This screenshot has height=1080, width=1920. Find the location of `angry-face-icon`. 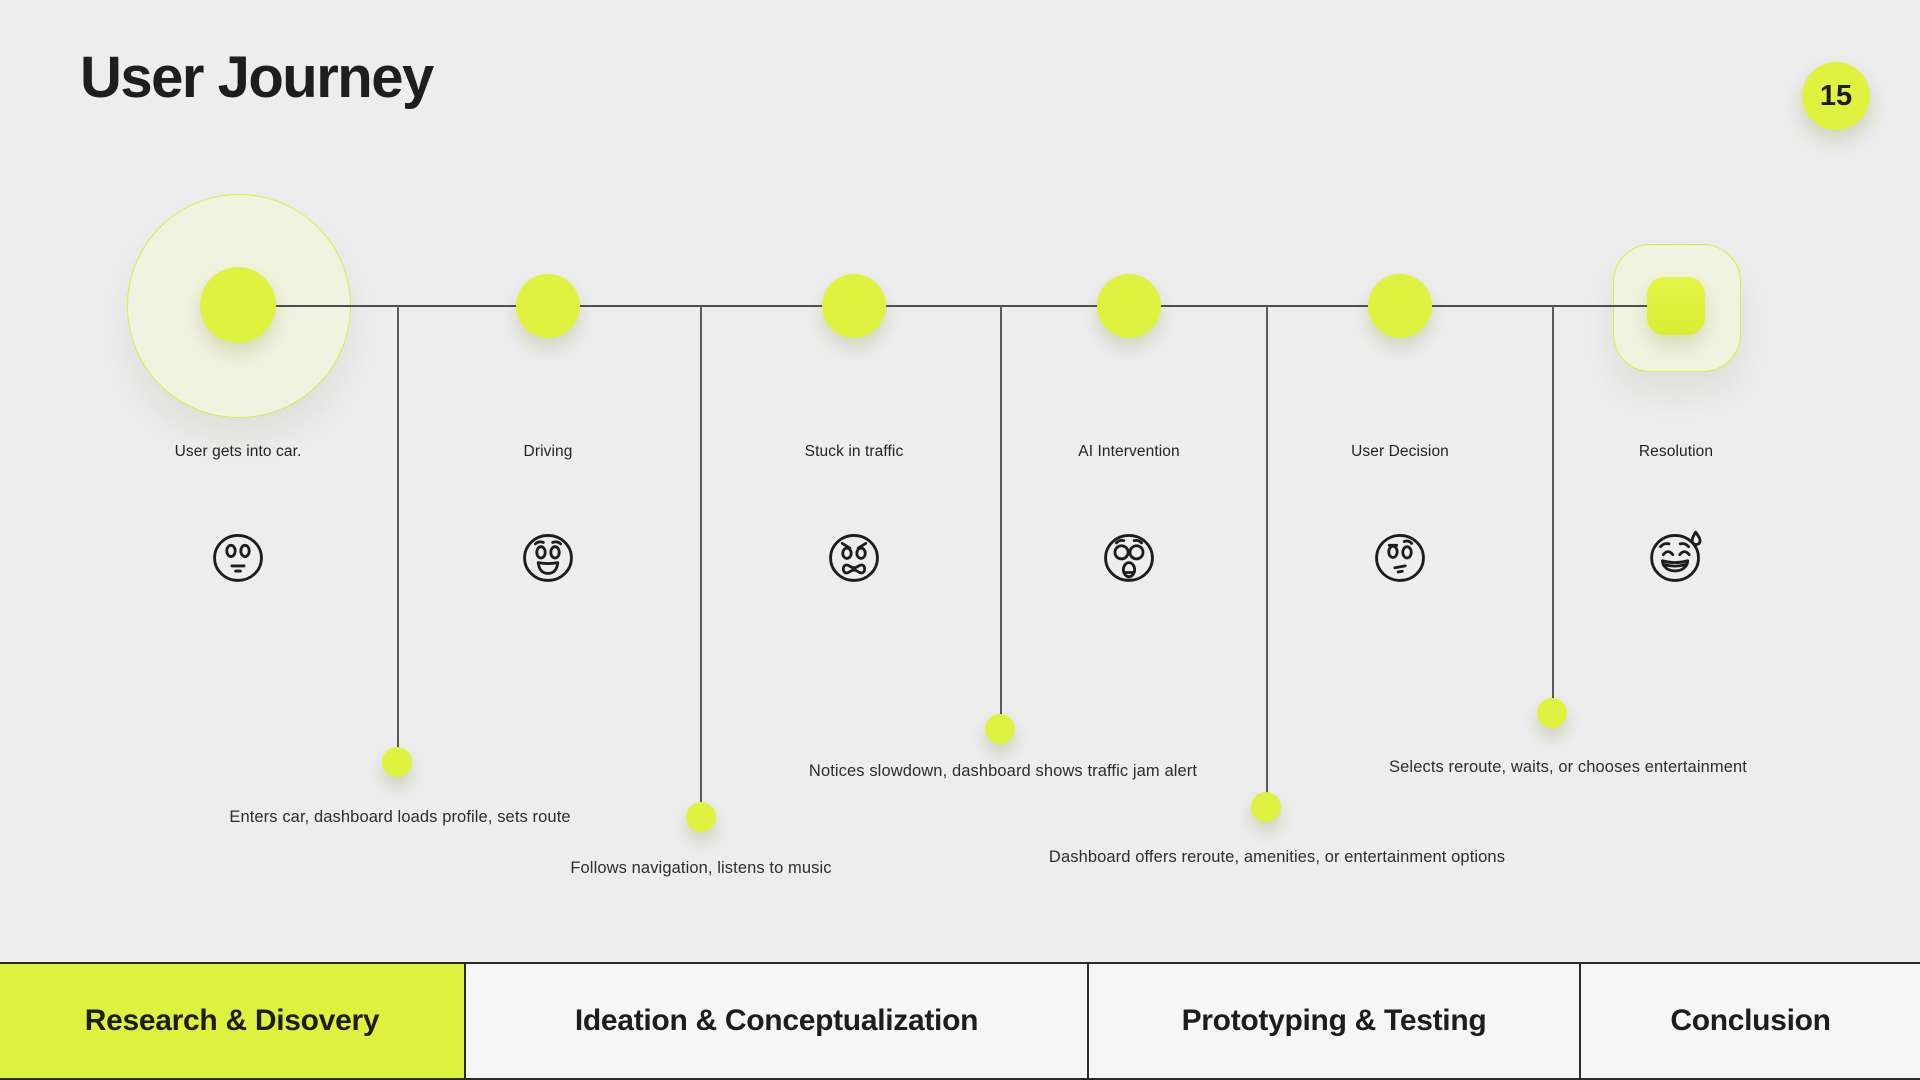

angry-face-icon is located at coordinates (854, 557).